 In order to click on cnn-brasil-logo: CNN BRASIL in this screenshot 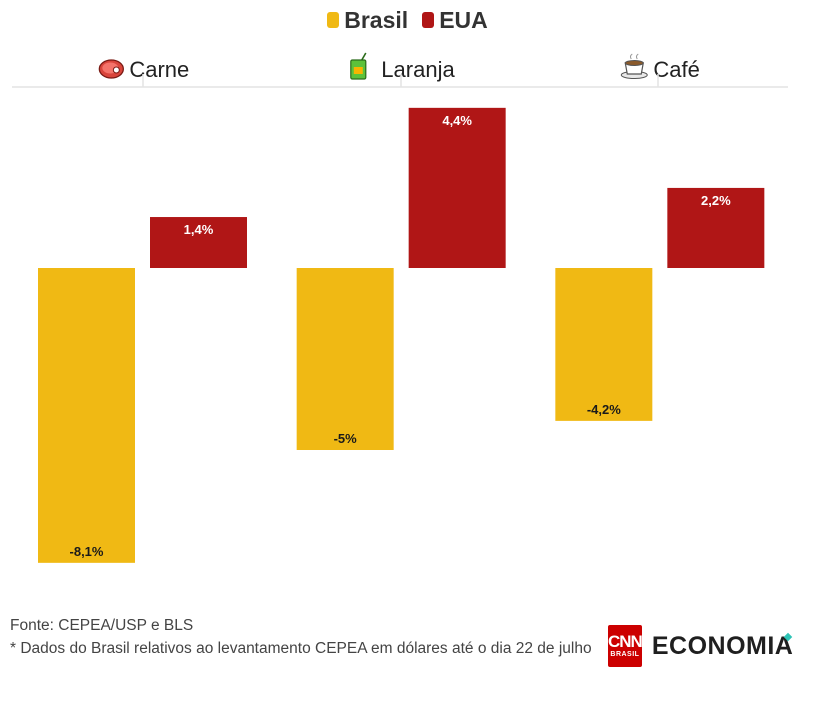, I will do `click(625, 646)`.